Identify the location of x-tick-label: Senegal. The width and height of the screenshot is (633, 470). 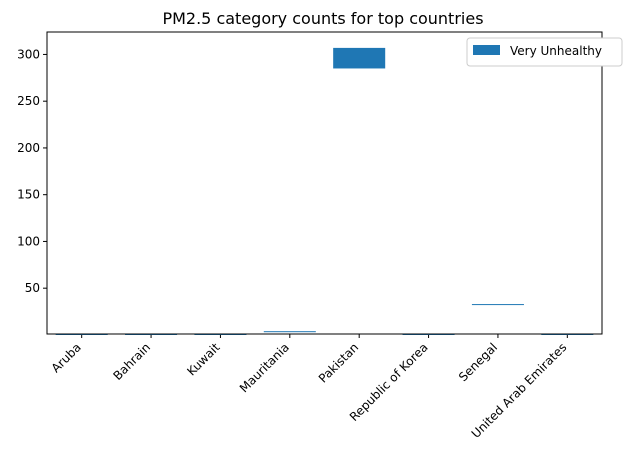
(478, 362).